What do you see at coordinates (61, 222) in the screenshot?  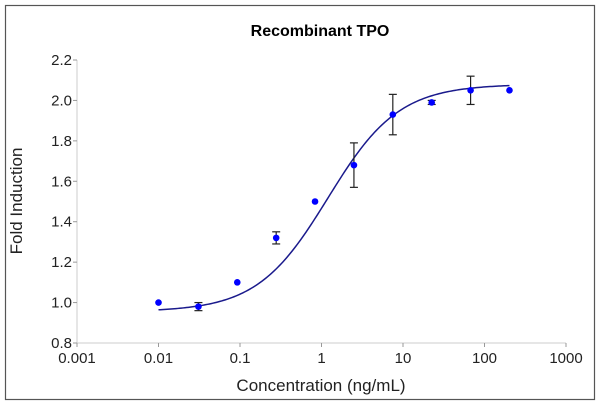 I see `y-tick-label: 1.4` at bounding box center [61, 222].